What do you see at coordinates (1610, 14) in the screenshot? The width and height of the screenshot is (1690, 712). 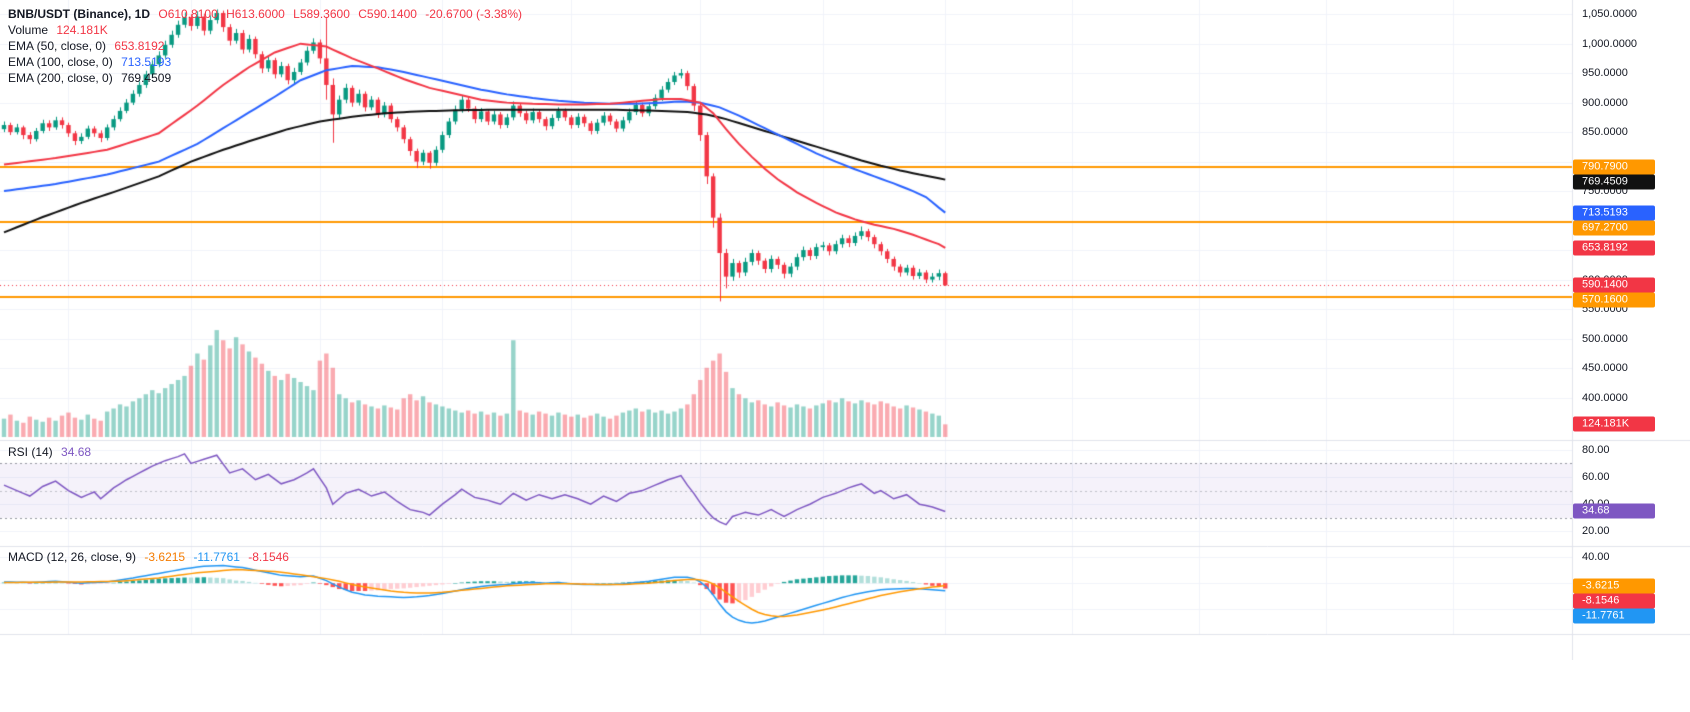 I see `price-axis-label: 1,050.0000` at bounding box center [1610, 14].